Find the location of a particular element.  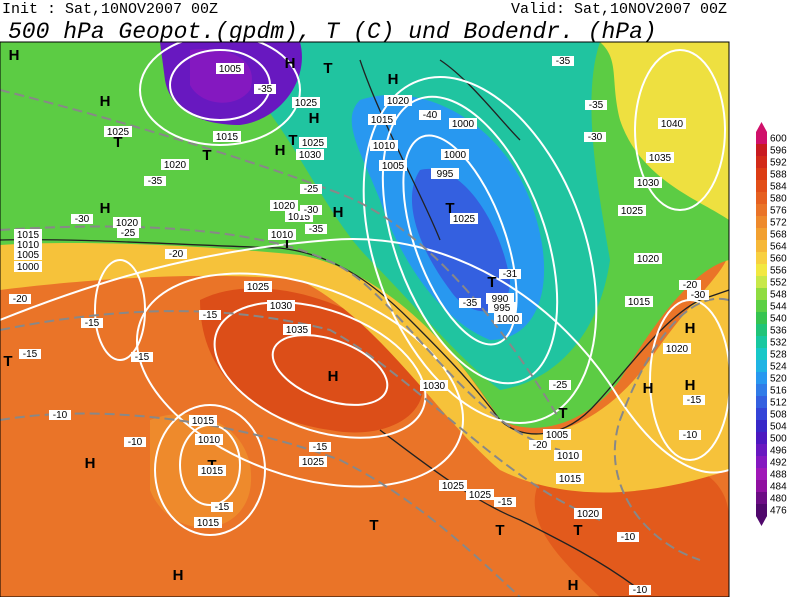

isotherm-label: -30 is located at coordinates (311, 210).